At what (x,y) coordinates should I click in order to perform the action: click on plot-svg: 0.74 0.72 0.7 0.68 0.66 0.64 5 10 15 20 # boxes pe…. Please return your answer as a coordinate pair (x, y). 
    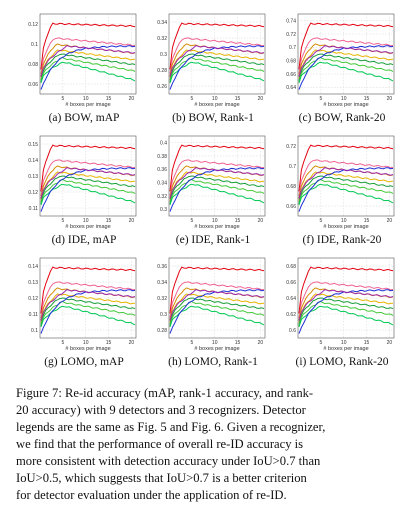
    Looking at the image, I should click on (339, 58).